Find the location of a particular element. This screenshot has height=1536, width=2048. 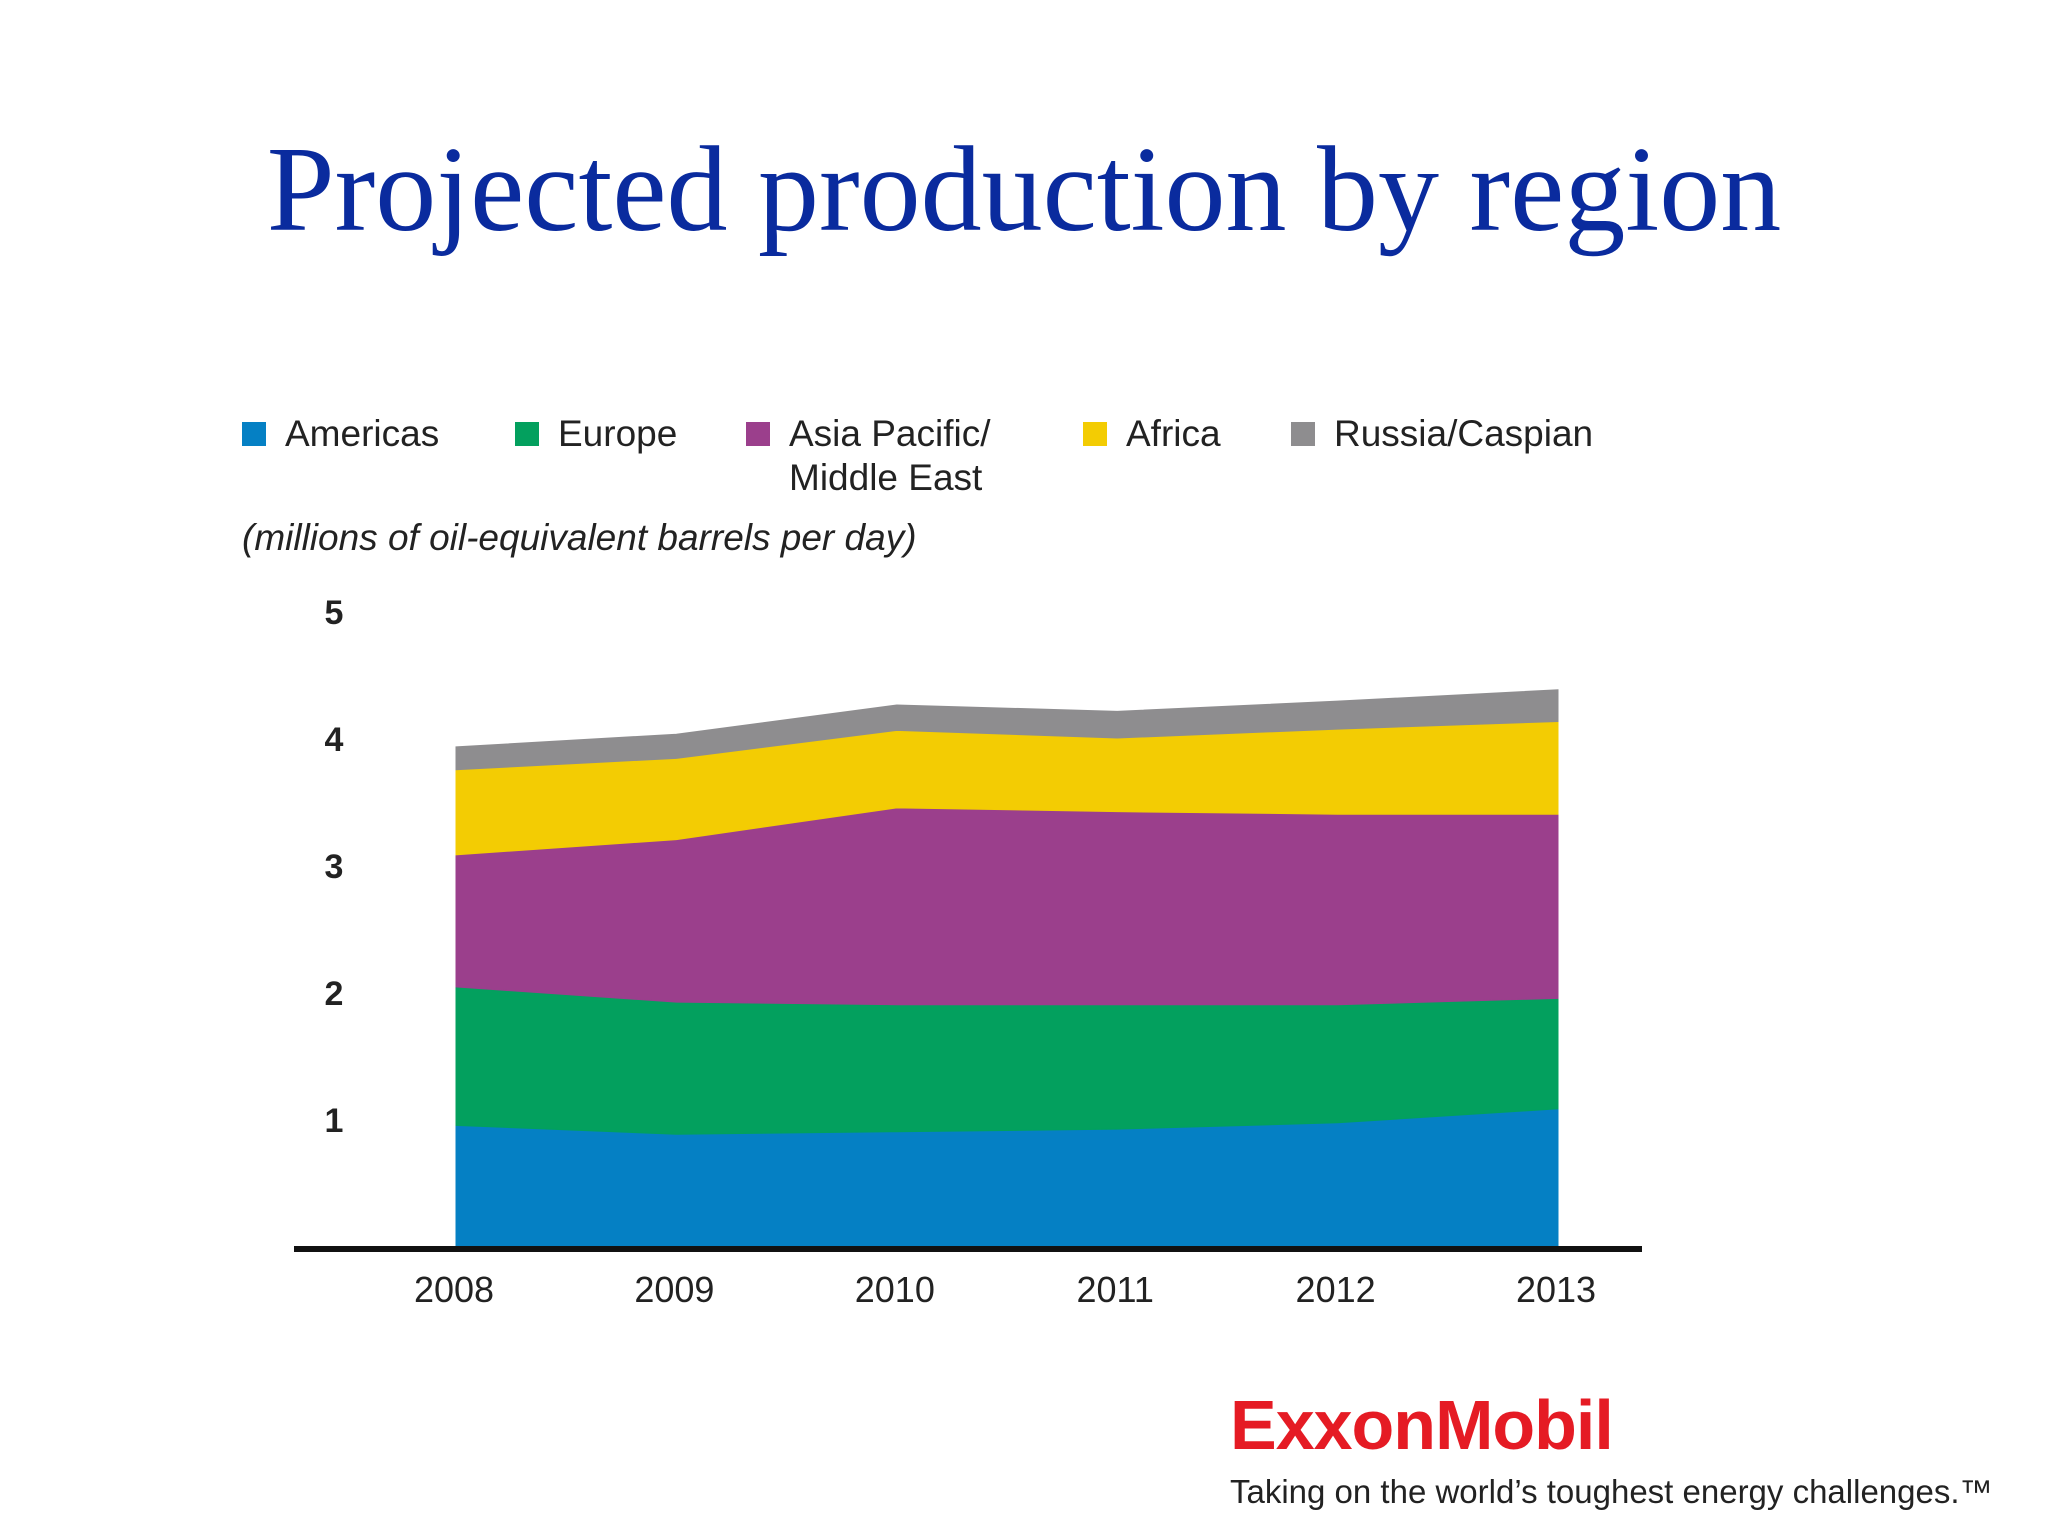

x-axis-ticks: 2008 2009 2010 2011 2012 2013 is located at coordinates (1005, 1289).